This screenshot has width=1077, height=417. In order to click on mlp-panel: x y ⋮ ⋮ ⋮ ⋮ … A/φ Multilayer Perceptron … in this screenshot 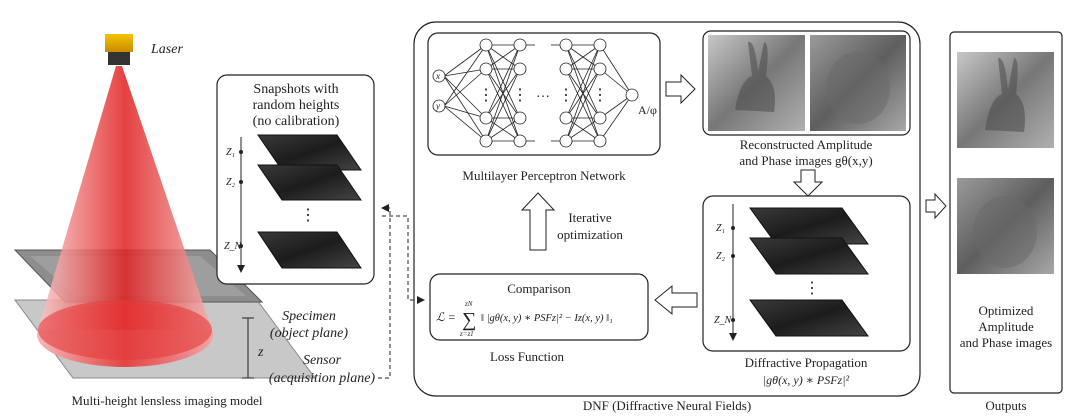, I will do `click(544, 107)`.